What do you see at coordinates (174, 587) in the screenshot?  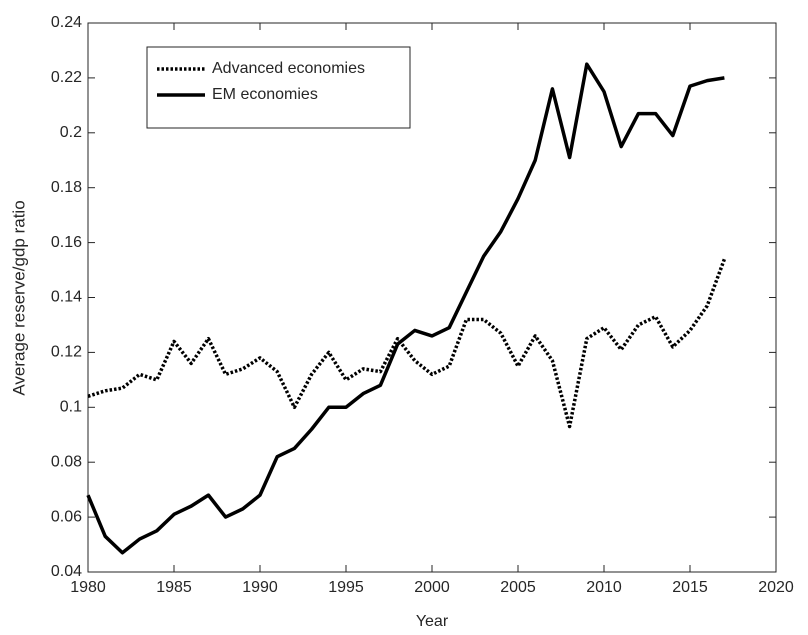 I see `x-tick-label: 1985` at bounding box center [174, 587].